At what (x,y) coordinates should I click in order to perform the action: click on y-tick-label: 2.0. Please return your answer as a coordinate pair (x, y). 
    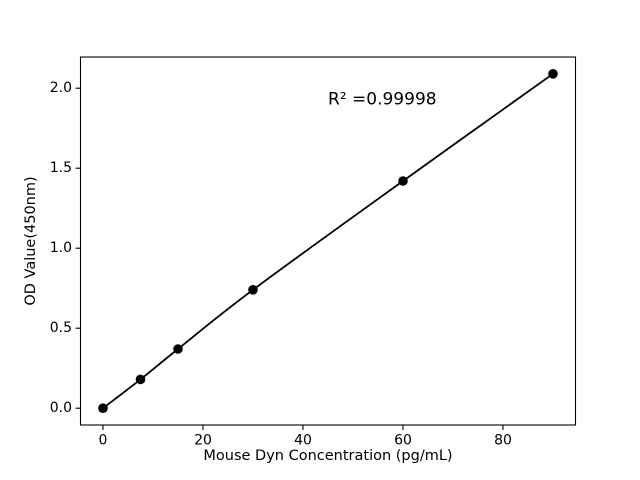
    Looking at the image, I should click on (61, 88).